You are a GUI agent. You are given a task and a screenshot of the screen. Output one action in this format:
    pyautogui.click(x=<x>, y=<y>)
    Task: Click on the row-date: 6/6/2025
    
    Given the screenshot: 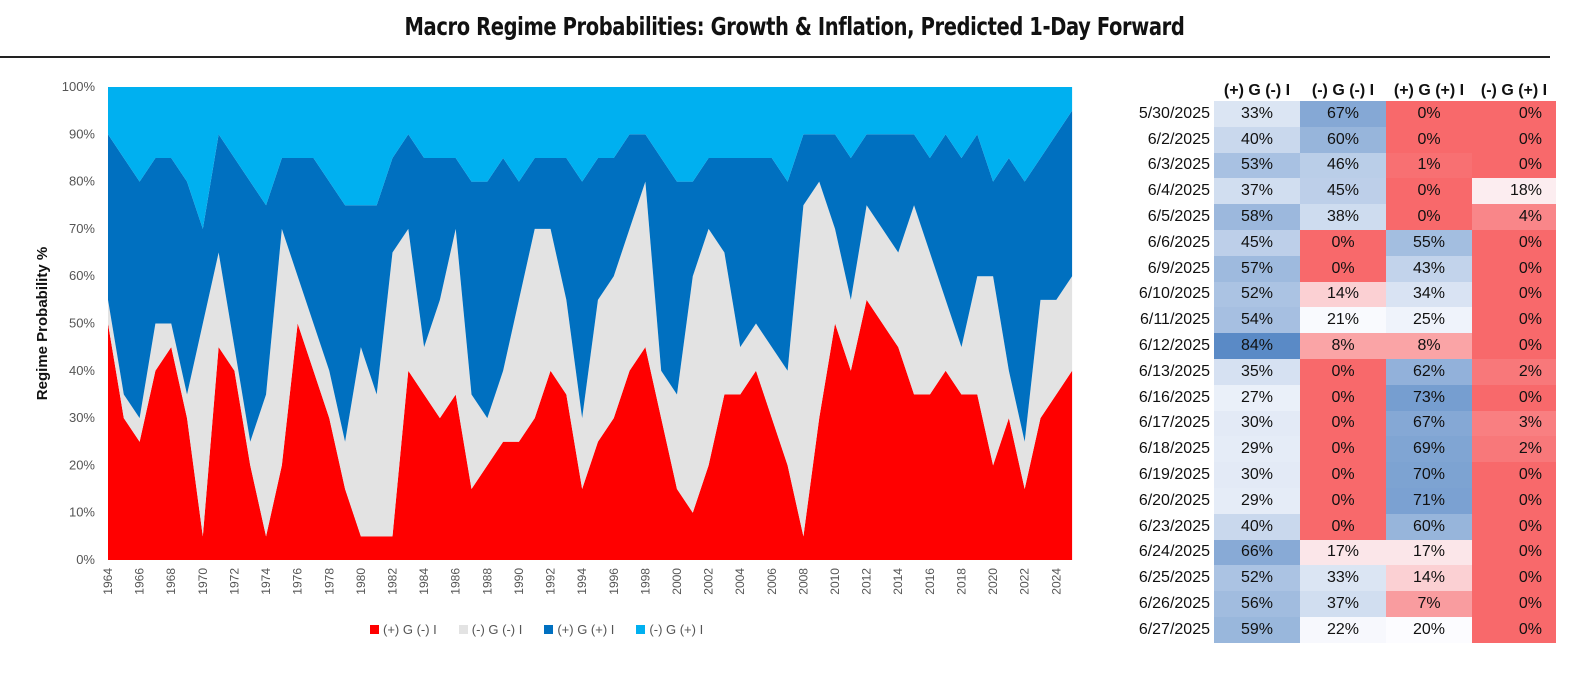 What is the action you would take?
    pyautogui.click(x=1178, y=242)
    